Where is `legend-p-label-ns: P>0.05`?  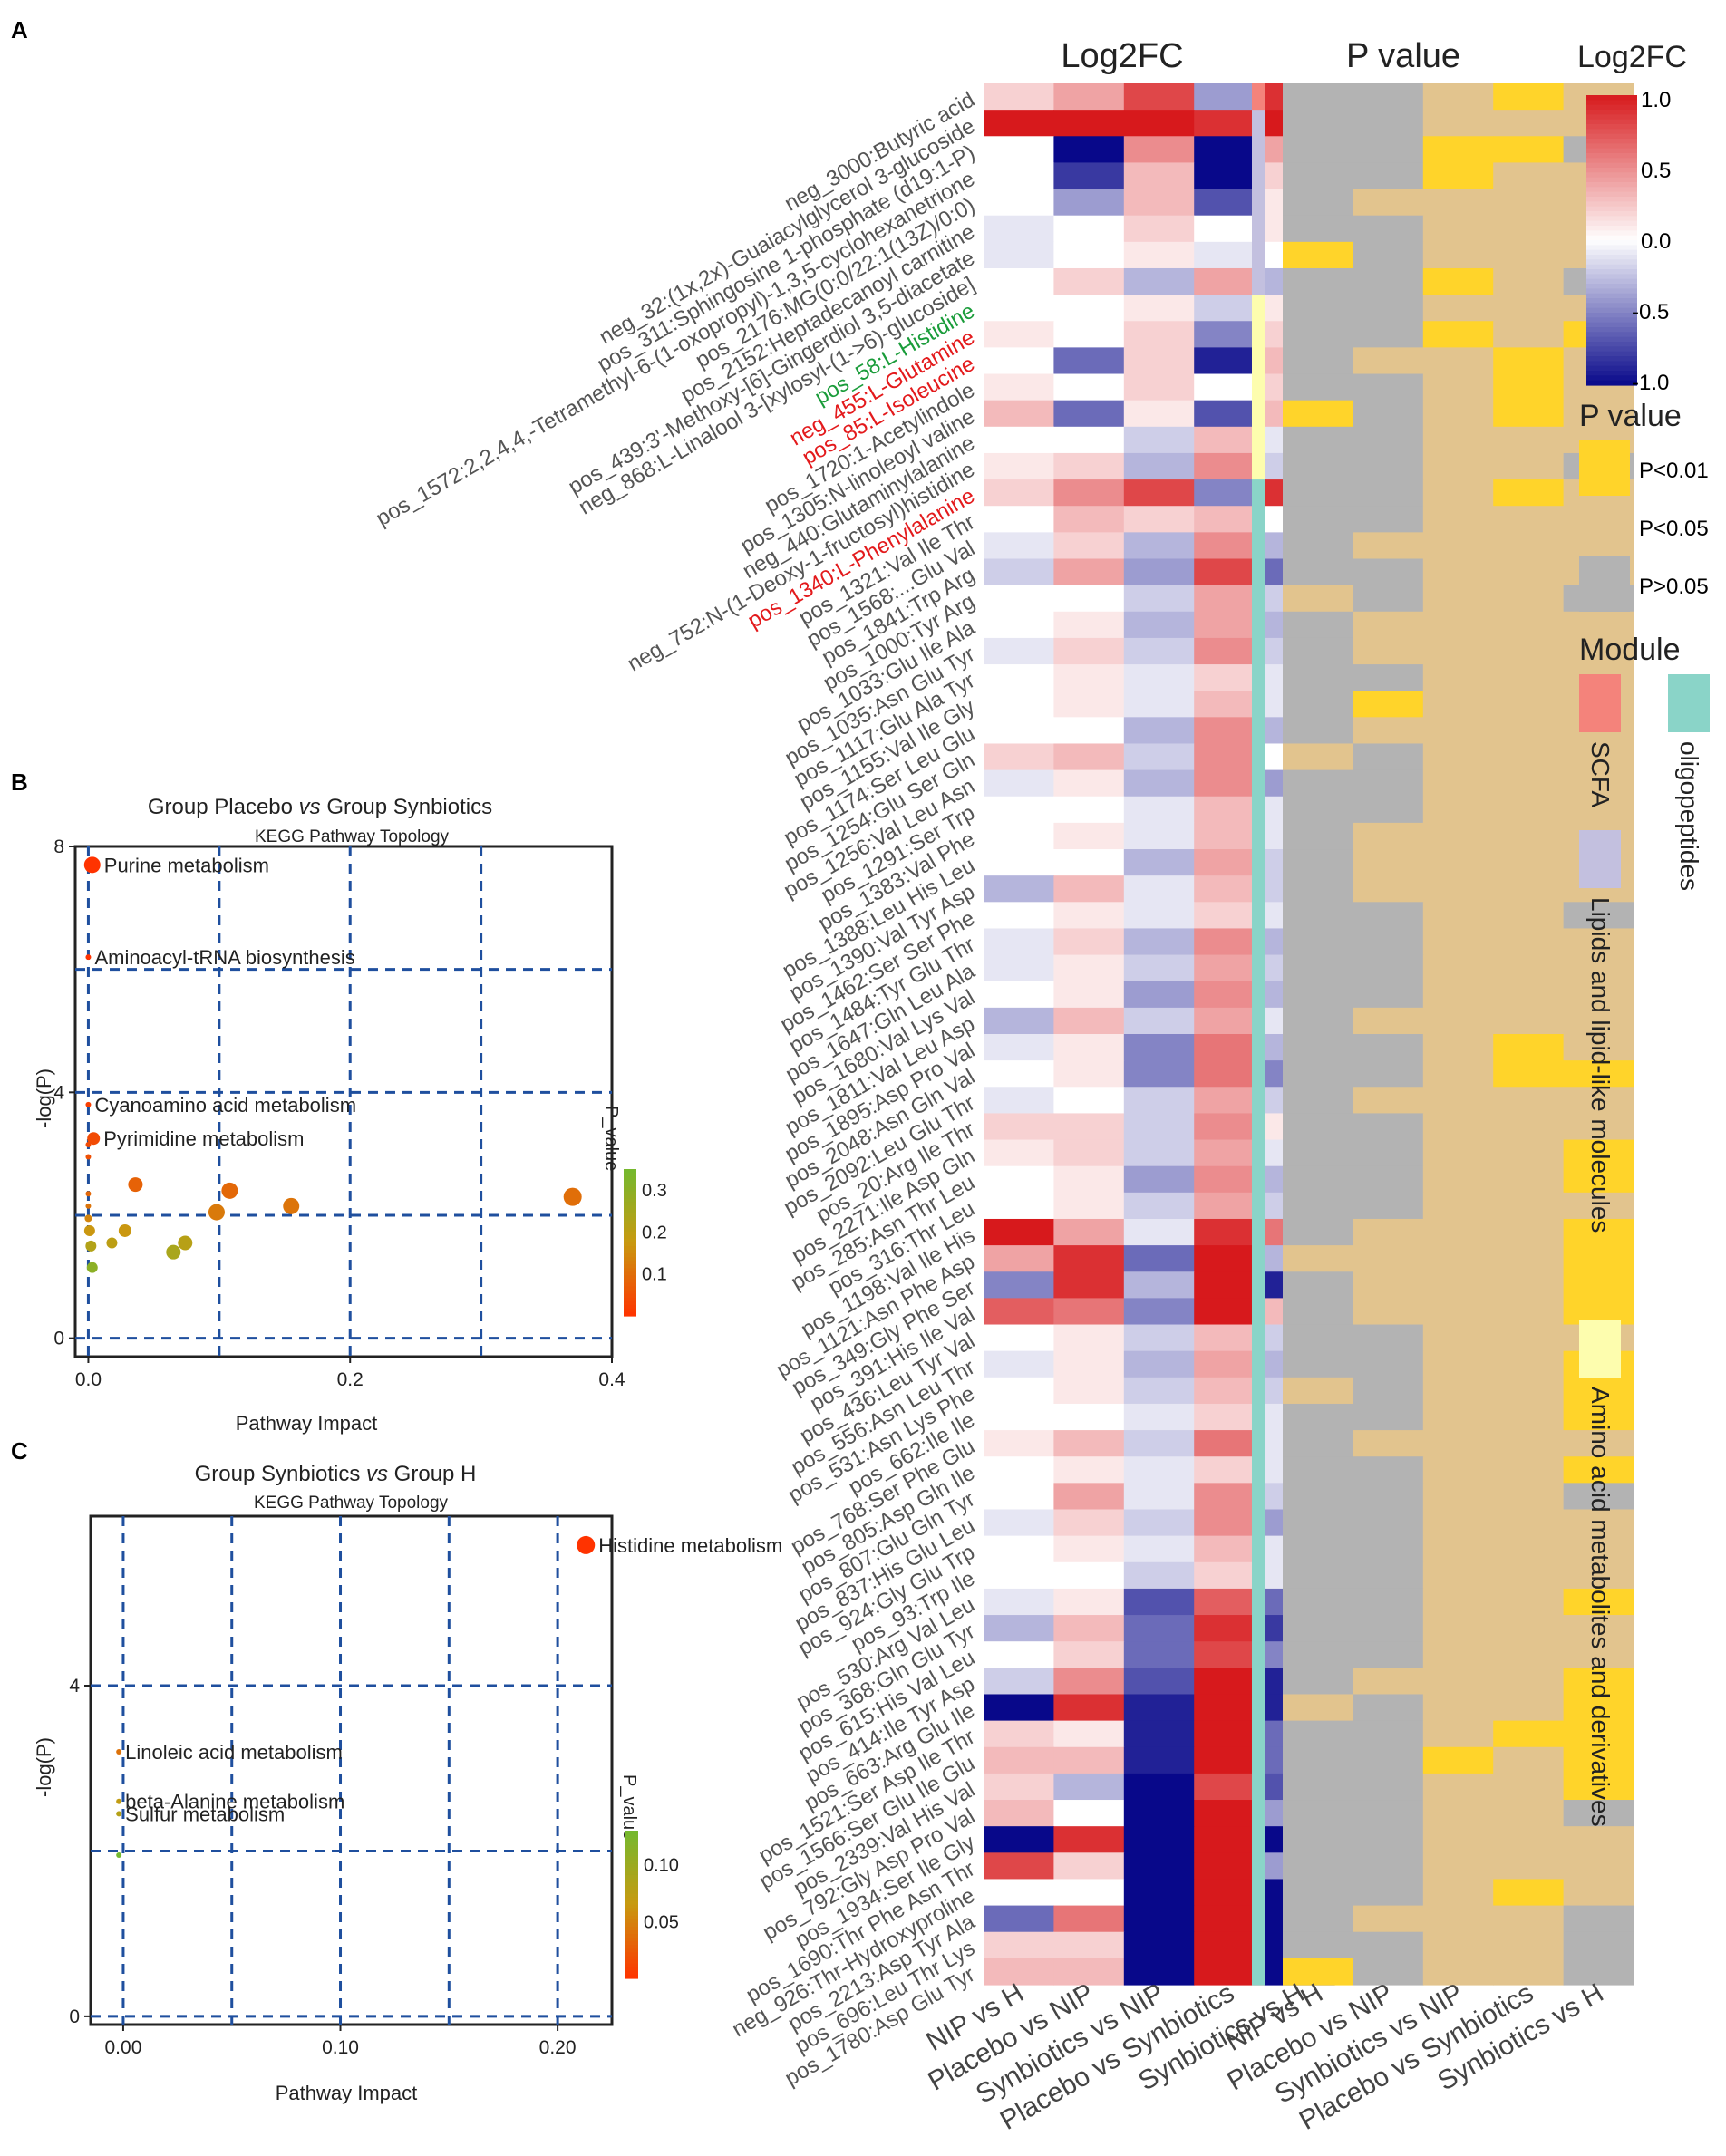 legend-p-label-ns: P>0.05 is located at coordinates (1674, 587).